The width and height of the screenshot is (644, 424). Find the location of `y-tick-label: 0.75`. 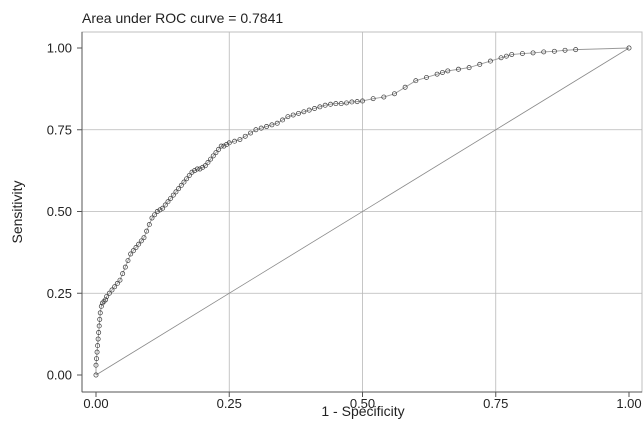

y-tick-label: 0.75 is located at coordinates (59, 129).